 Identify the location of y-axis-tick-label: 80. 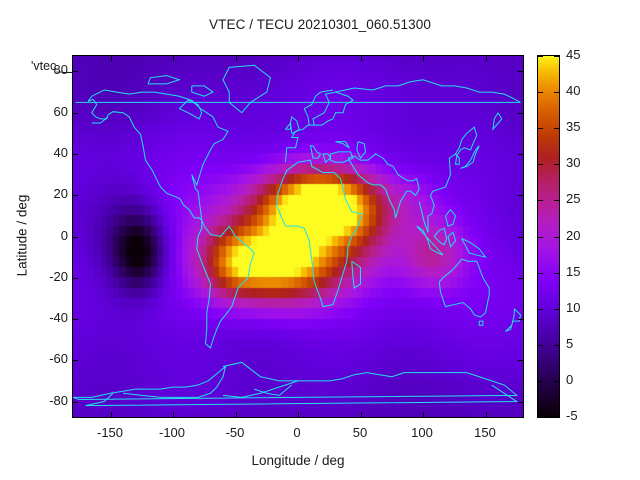
(60, 69).